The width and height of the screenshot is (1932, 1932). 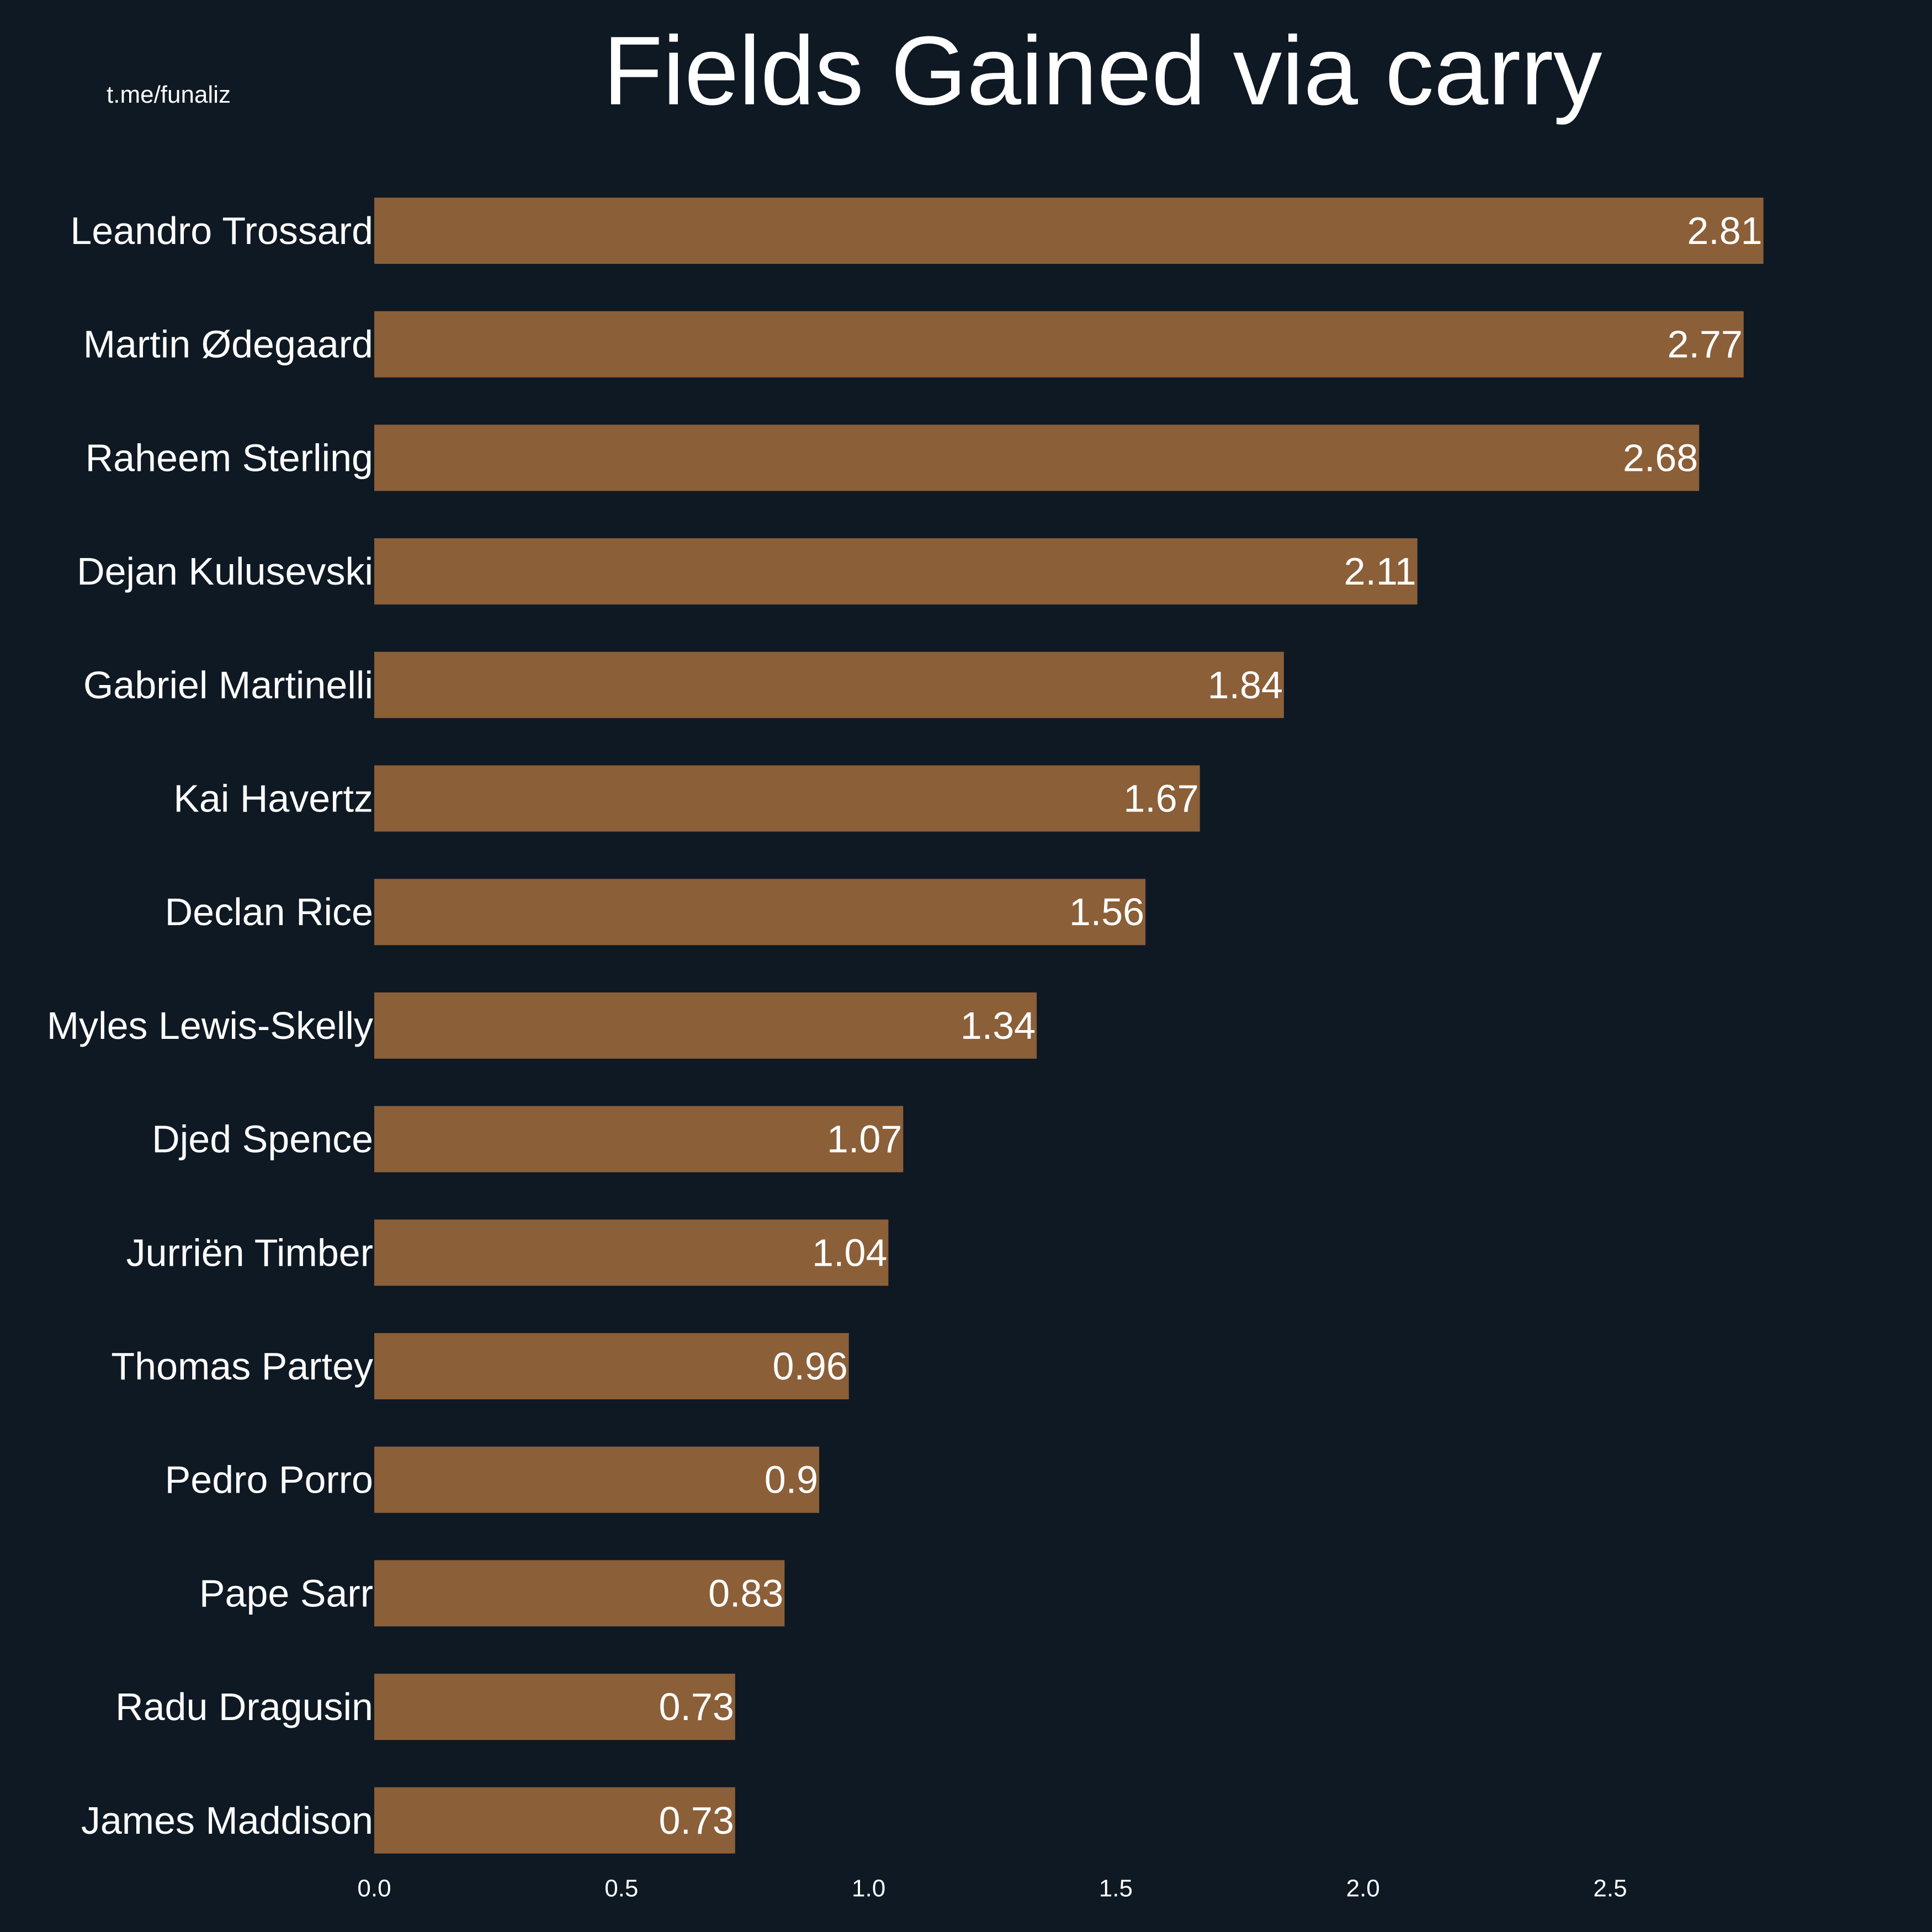 What do you see at coordinates (242, 1366) in the screenshot?
I see `category-label: Thomas Partey` at bounding box center [242, 1366].